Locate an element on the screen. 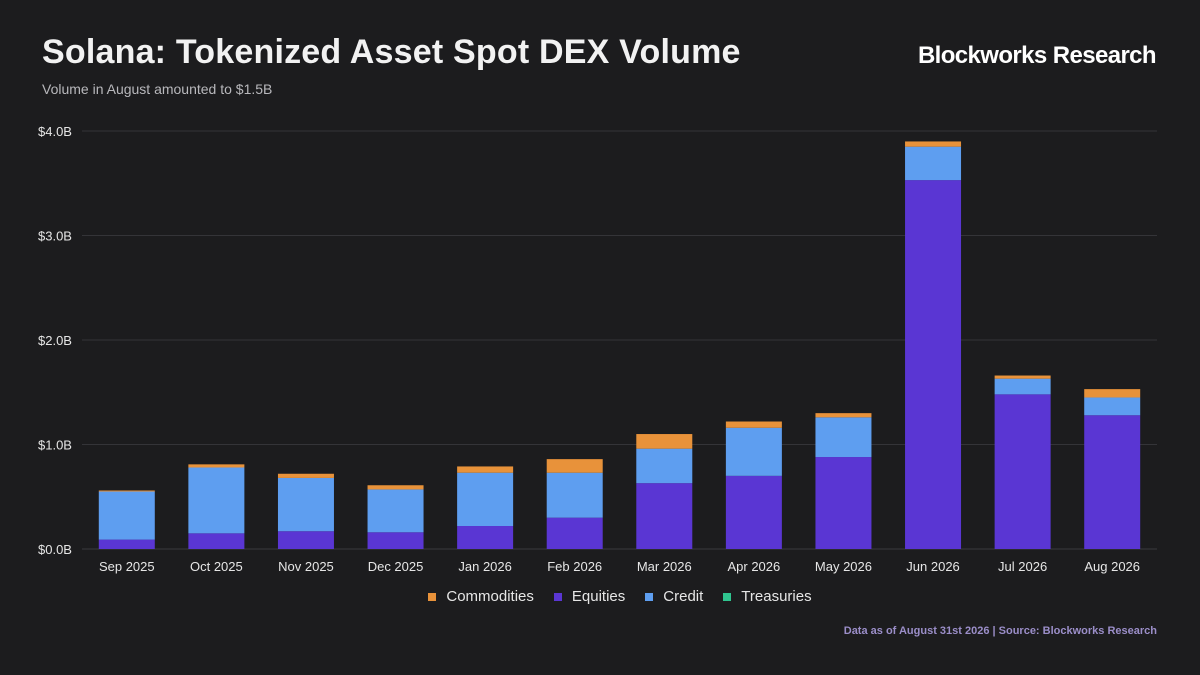 The image size is (1200, 675). x-tick-label: Jul 2026 is located at coordinates (1022, 566).